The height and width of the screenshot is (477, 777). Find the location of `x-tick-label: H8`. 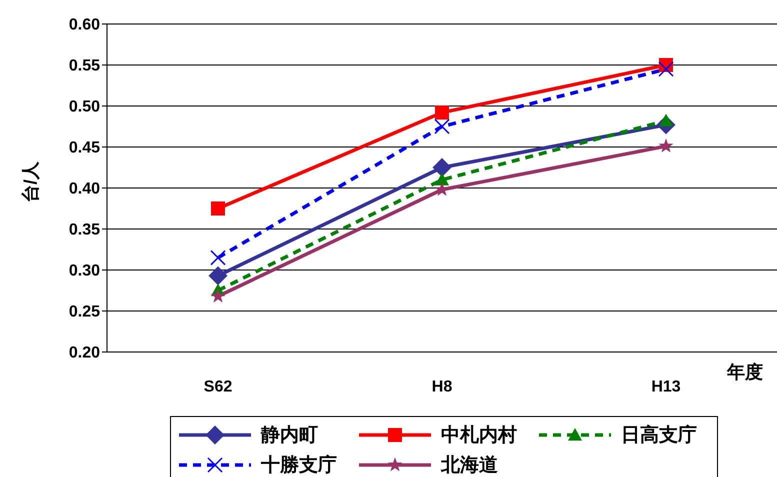

x-tick-label: H8 is located at coordinates (442, 387).